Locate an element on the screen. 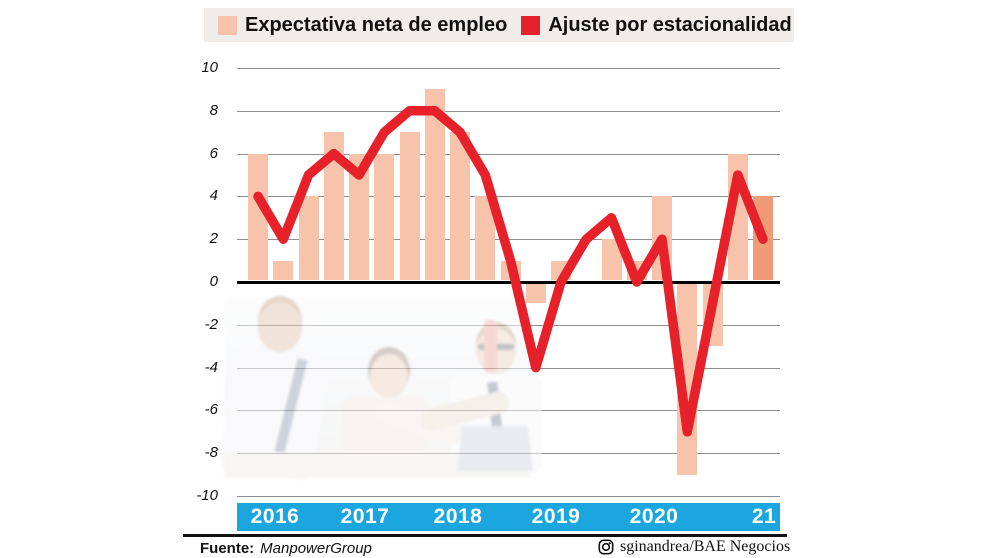 The width and height of the screenshot is (992, 558). credit-text: sginandrea/BAE Negocios is located at coordinates (705, 546).